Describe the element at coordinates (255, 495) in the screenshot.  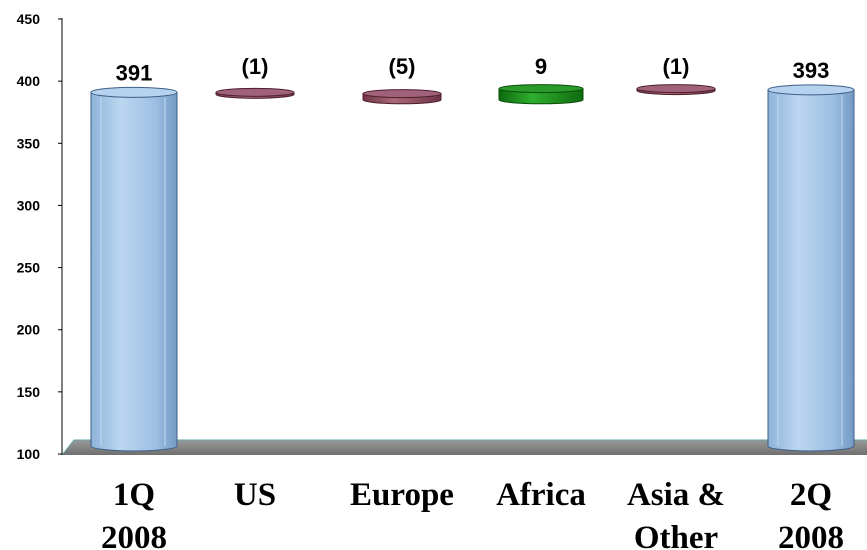
I see `x-tick-label: US` at that location.